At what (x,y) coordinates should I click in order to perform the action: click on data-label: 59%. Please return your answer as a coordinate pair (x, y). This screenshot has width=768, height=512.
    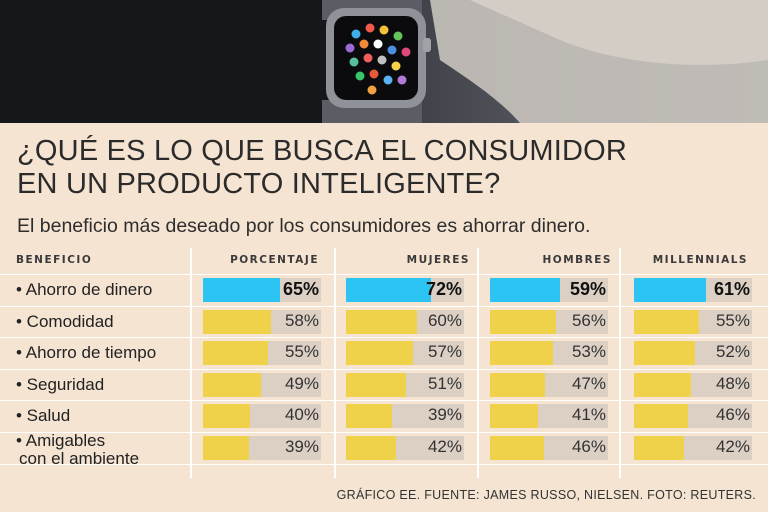
    Looking at the image, I should click on (587, 289).